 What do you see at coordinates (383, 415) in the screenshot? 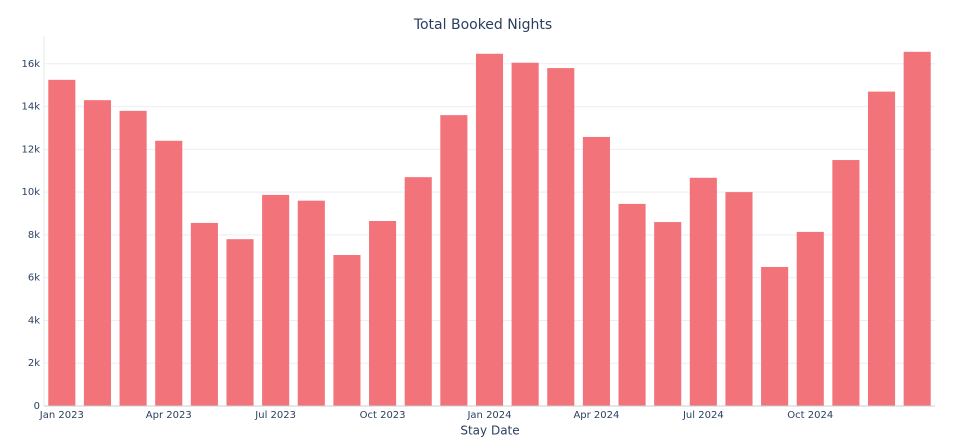
I see `x-tick-label: Oct 2023` at bounding box center [383, 415].